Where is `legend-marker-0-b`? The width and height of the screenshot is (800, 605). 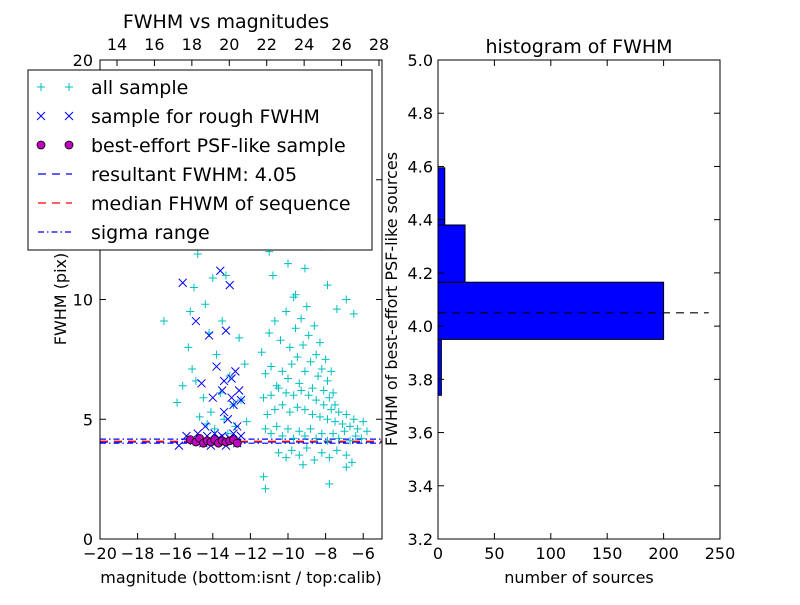
legend-marker-0-b is located at coordinates (69, 87).